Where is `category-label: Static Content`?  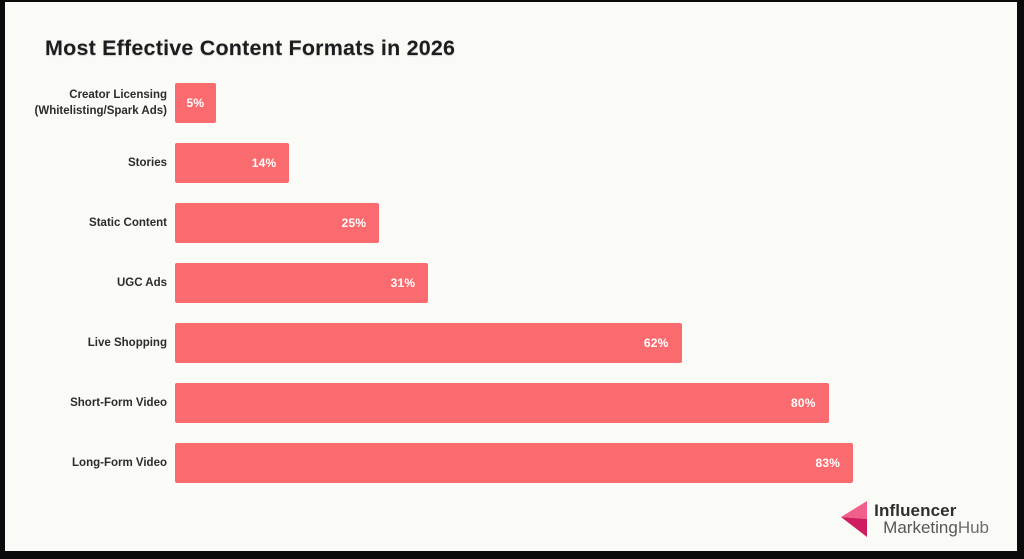 category-label: Static Content is located at coordinates (128, 222).